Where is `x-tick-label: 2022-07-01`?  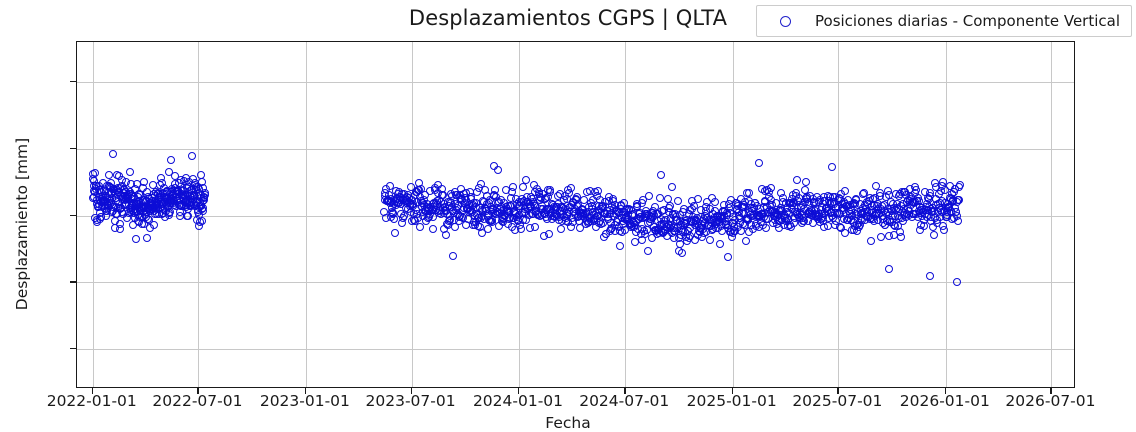
x-tick-label: 2022-07-01 is located at coordinates (197, 401).